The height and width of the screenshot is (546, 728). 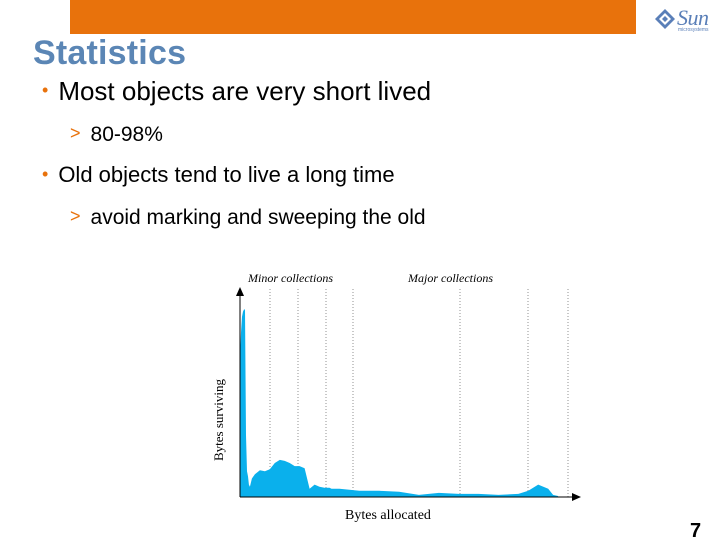 What do you see at coordinates (218, 420) in the screenshot?
I see `y-axis-label: Bytes surviving` at bounding box center [218, 420].